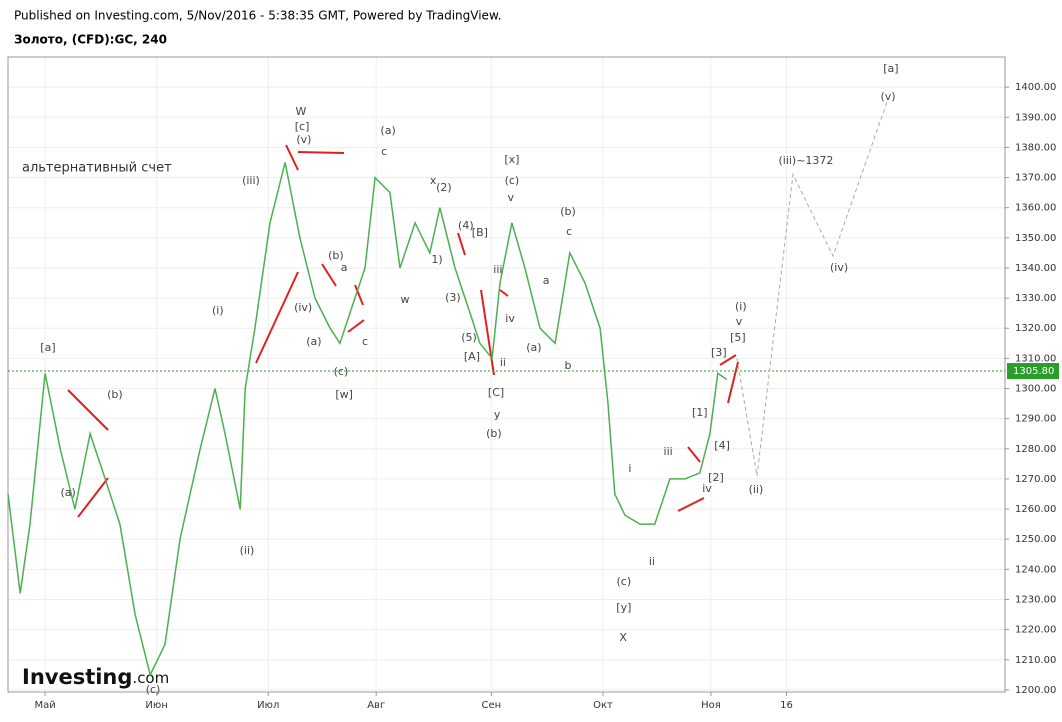 This screenshot has width=1062, height=722. Describe the element at coordinates (1035, 389) in the screenshot. I see `y-tick-label: 1300.00` at that location.